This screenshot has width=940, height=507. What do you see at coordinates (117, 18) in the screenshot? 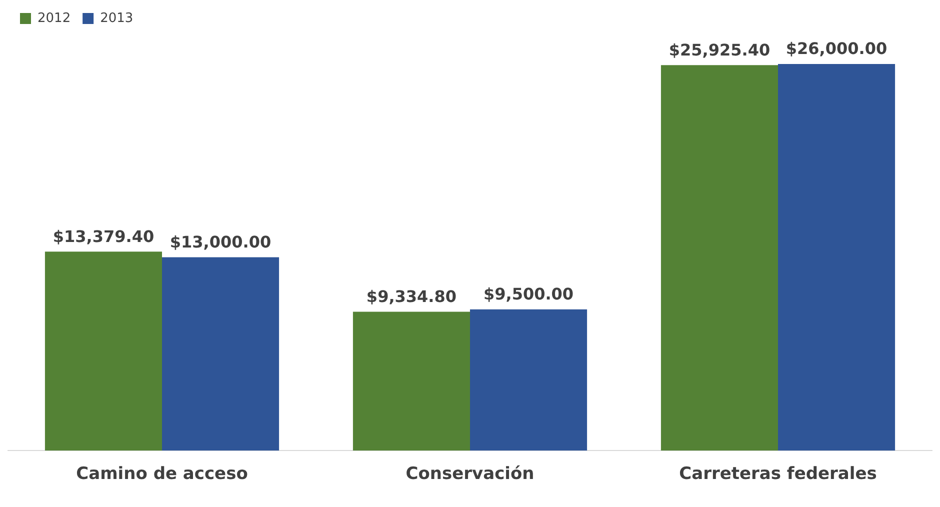
I see `legend-label: 2013` at bounding box center [117, 18].